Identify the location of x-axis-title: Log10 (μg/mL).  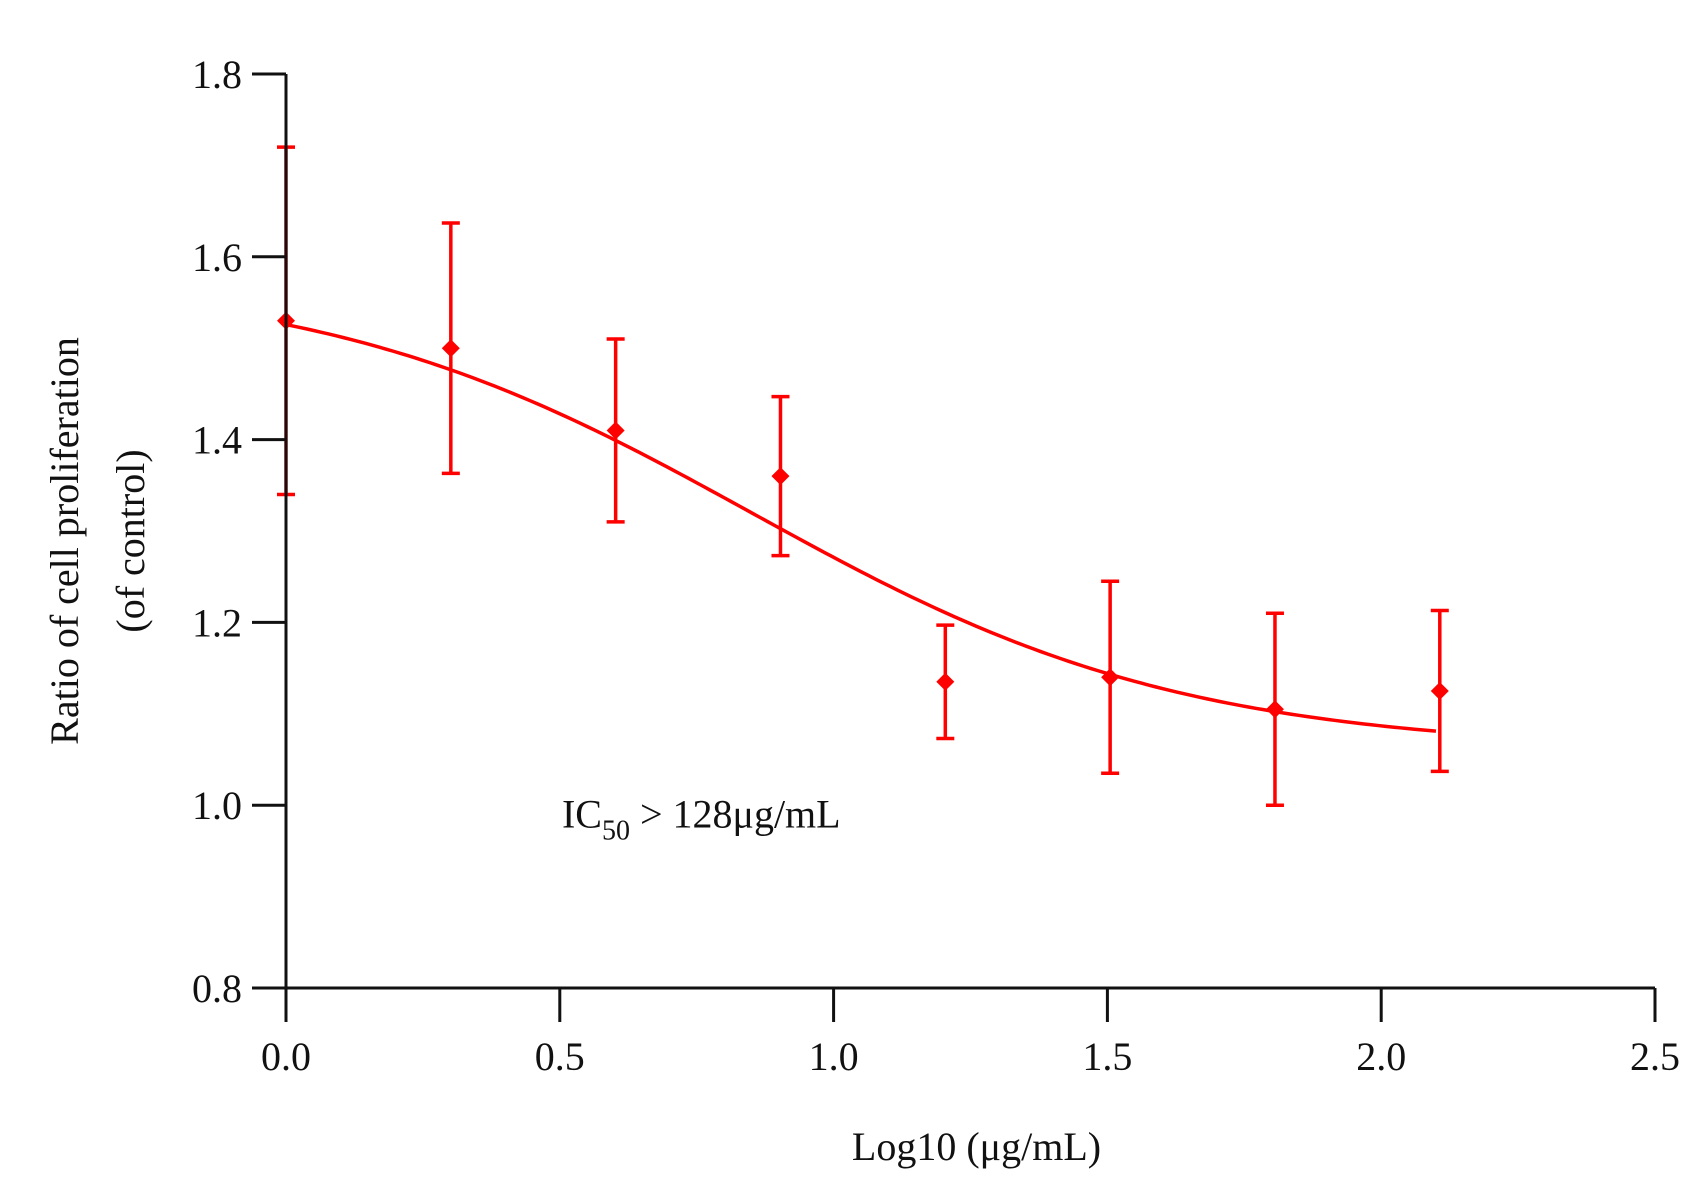
(976, 1146).